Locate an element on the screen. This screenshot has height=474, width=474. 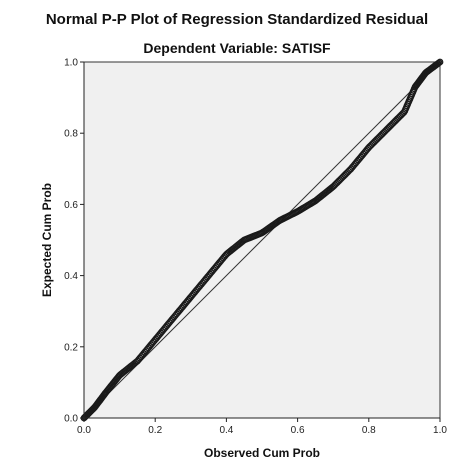
data-point is located at coordinates (440, 62).